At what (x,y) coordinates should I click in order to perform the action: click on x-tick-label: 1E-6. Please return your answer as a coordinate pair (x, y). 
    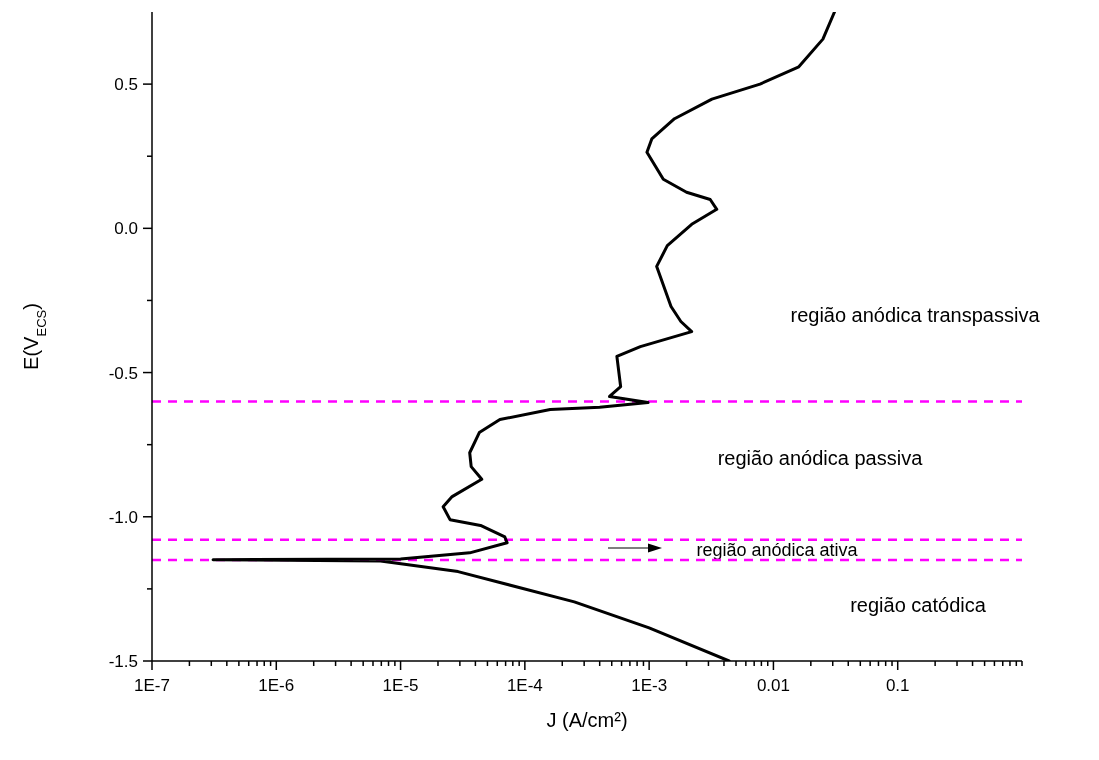
    Looking at the image, I should click on (276, 685).